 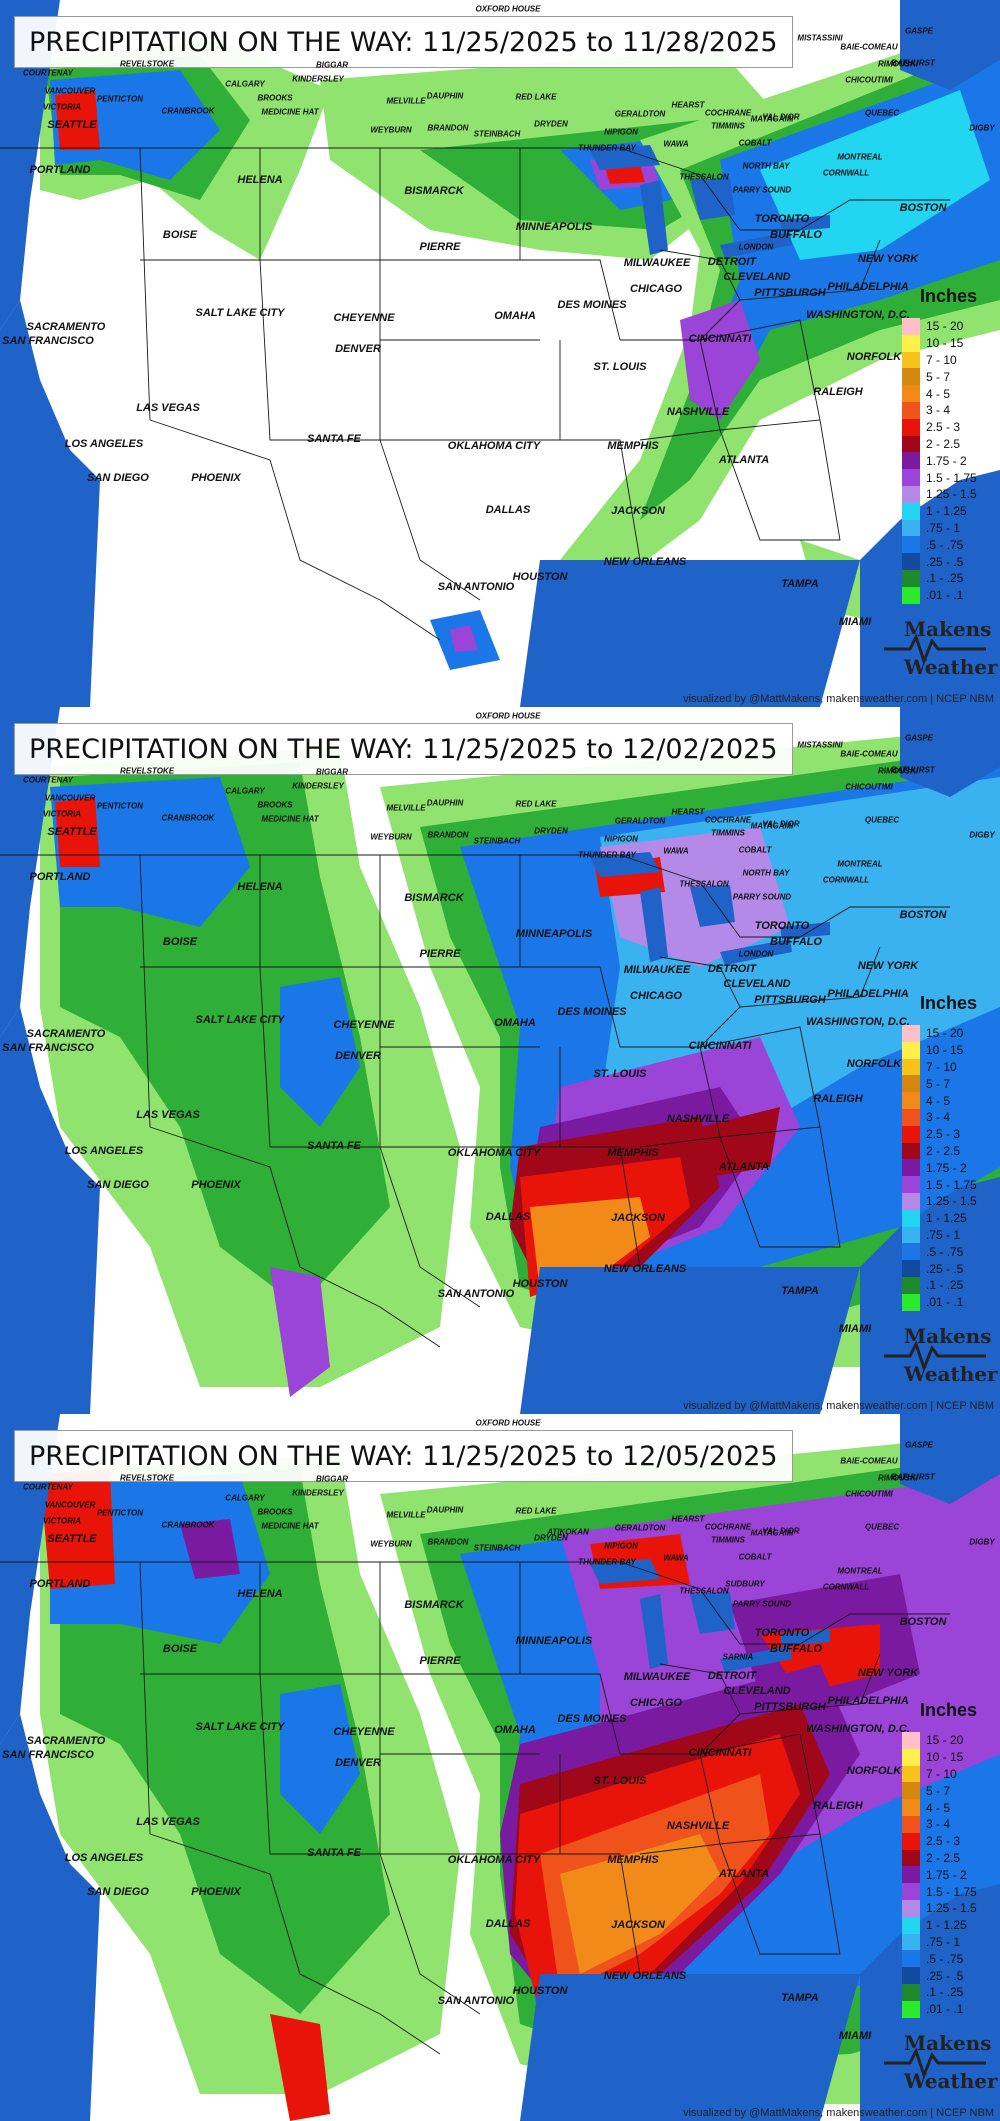 I want to click on town-label: WAWA, so click(x=676, y=851).